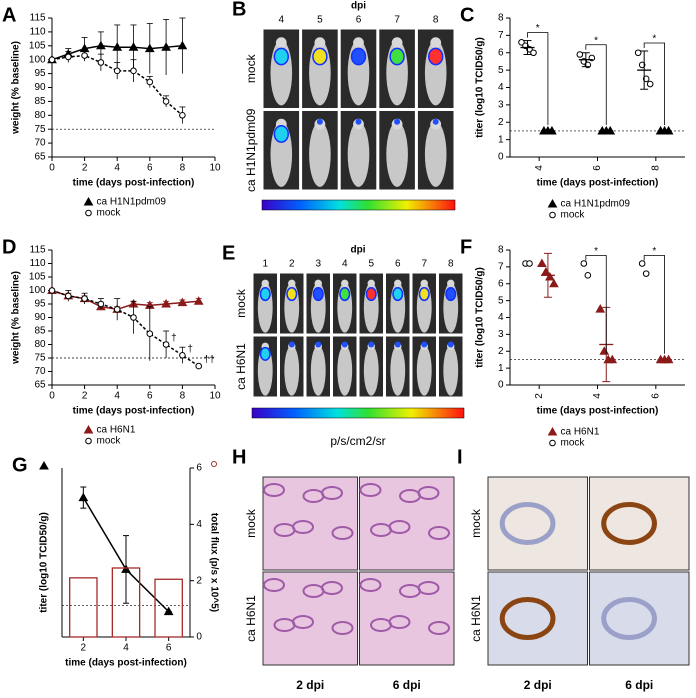 The height and width of the screenshot is (698, 696). I want to click on row-label: ca H6N1, so click(251, 618).